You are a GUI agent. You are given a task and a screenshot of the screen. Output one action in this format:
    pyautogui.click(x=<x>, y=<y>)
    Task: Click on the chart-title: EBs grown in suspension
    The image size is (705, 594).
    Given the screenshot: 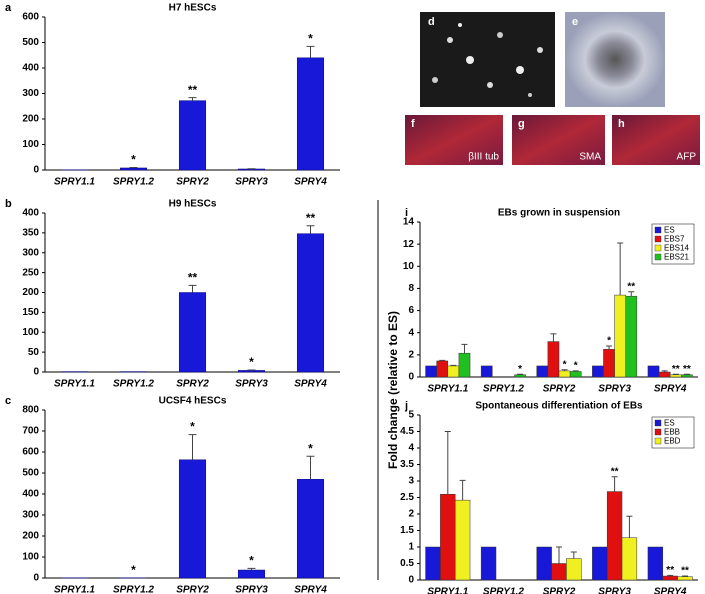 What is the action you would take?
    pyautogui.click(x=559, y=213)
    